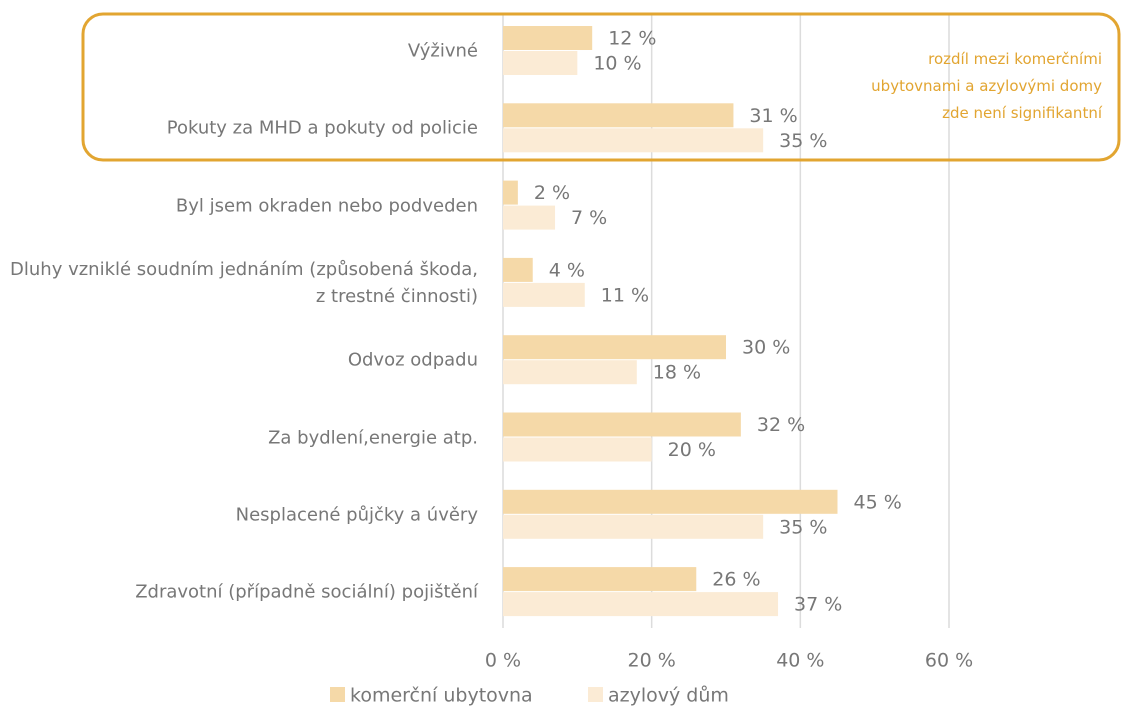  What do you see at coordinates (326, 206) in the screenshot?
I see `category-label: Byl jsem okraden nebo podveden` at bounding box center [326, 206].